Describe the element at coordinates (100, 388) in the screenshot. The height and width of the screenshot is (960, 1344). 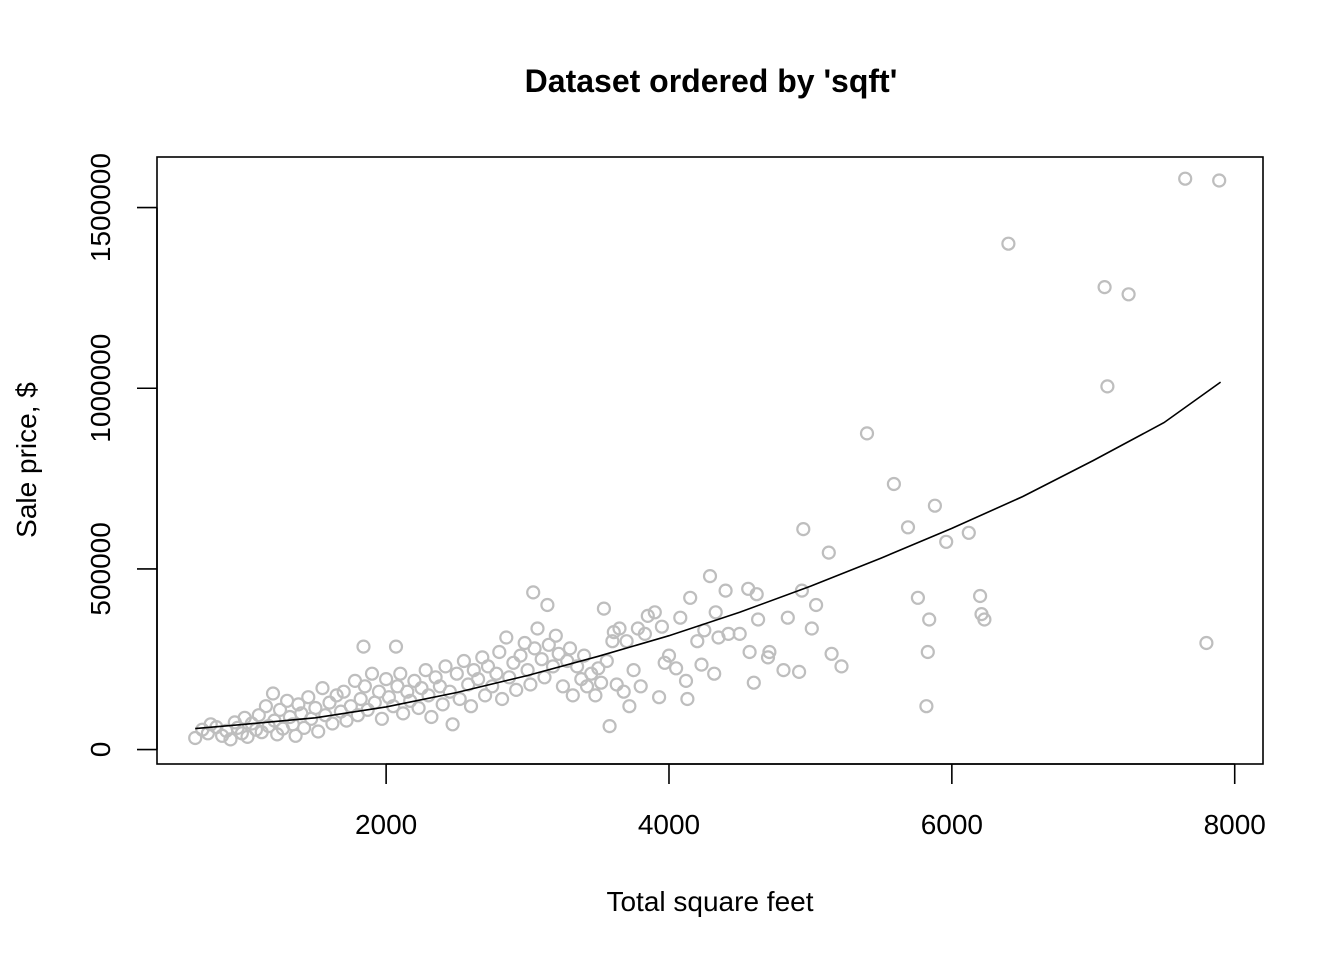
I see `y-tick-label: 1000000` at that location.